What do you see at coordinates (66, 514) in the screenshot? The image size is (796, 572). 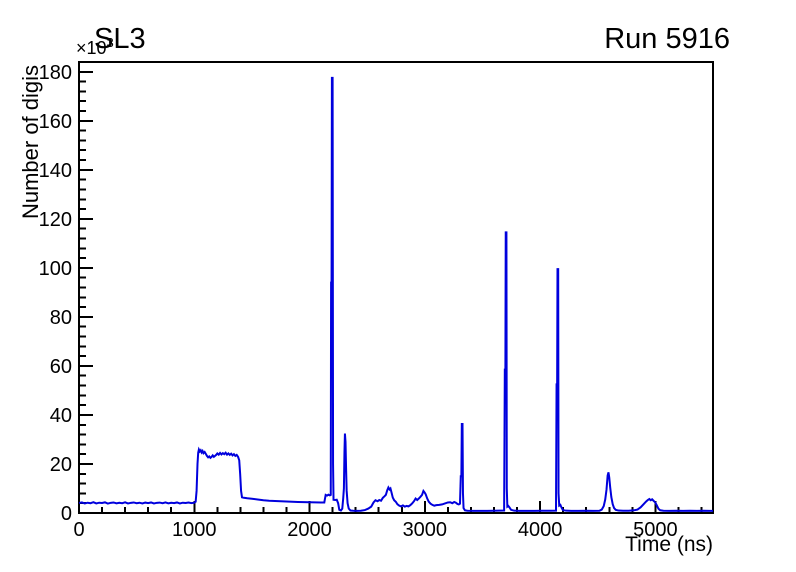 I see `y-tick-label: 0` at bounding box center [66, 514].